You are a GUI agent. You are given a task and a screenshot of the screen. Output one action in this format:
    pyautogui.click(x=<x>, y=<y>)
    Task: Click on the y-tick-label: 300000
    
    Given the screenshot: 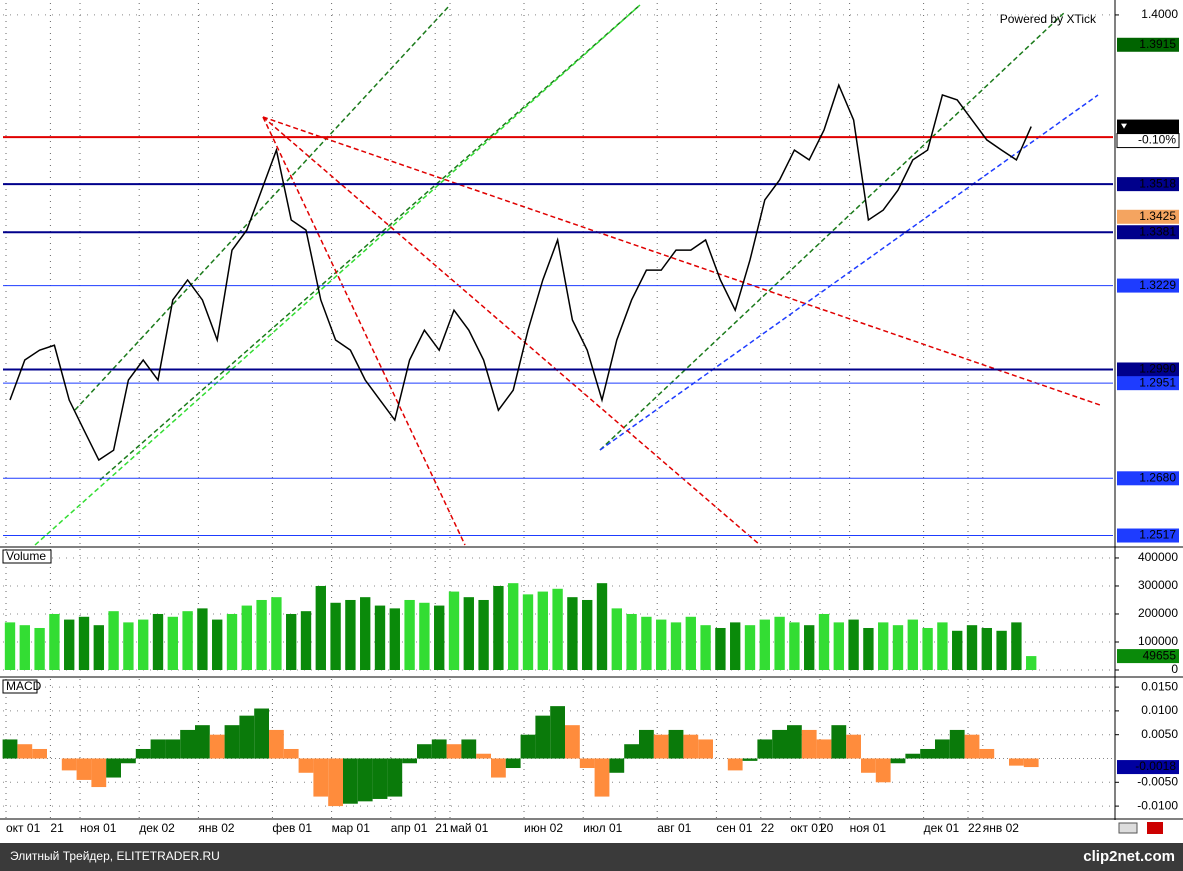 What is the action you would take?
    pyautogui.click(x=1158, y=585)
    